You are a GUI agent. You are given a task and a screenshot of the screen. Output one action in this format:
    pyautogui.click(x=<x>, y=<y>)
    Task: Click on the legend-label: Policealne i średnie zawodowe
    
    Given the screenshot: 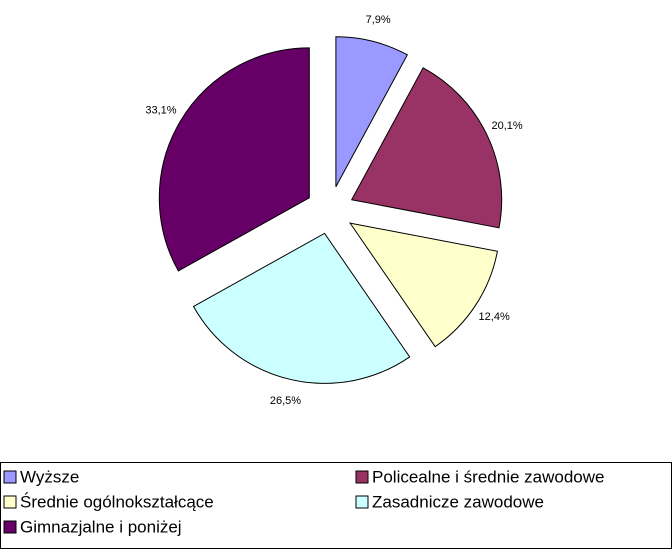 What is the action you would take?
    pyautogui.click(x=488, y=476)
    